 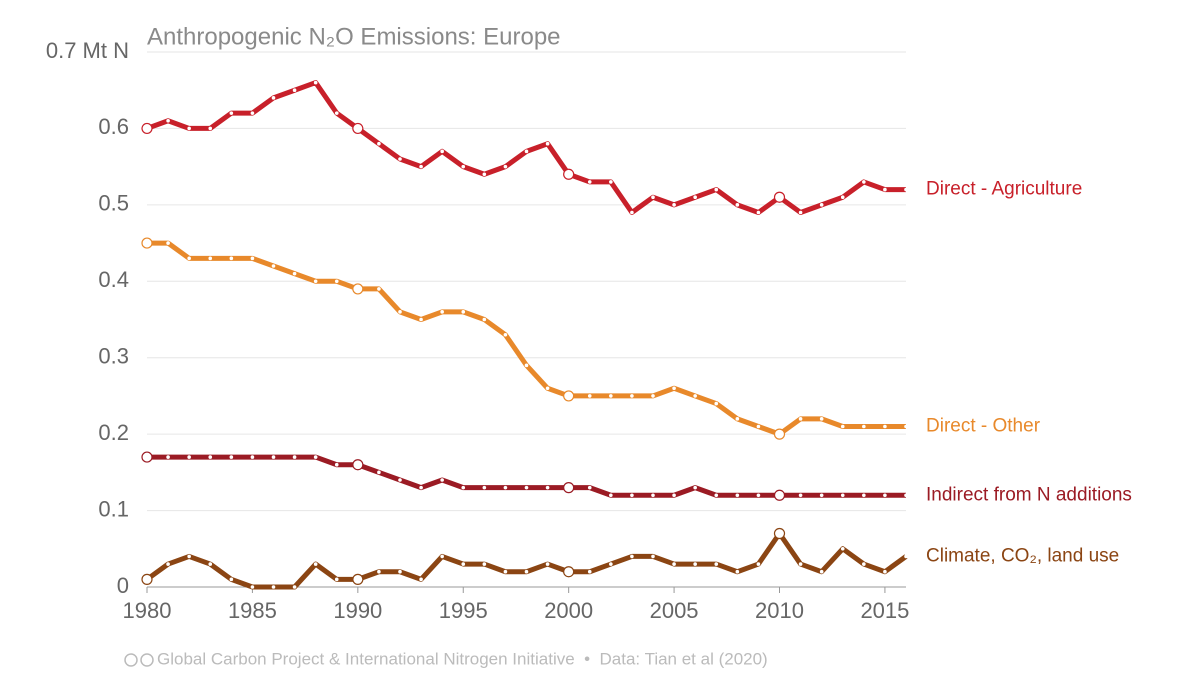 I want to click on series-label: Direct - Agriculture, so click(x=1004, y=189).